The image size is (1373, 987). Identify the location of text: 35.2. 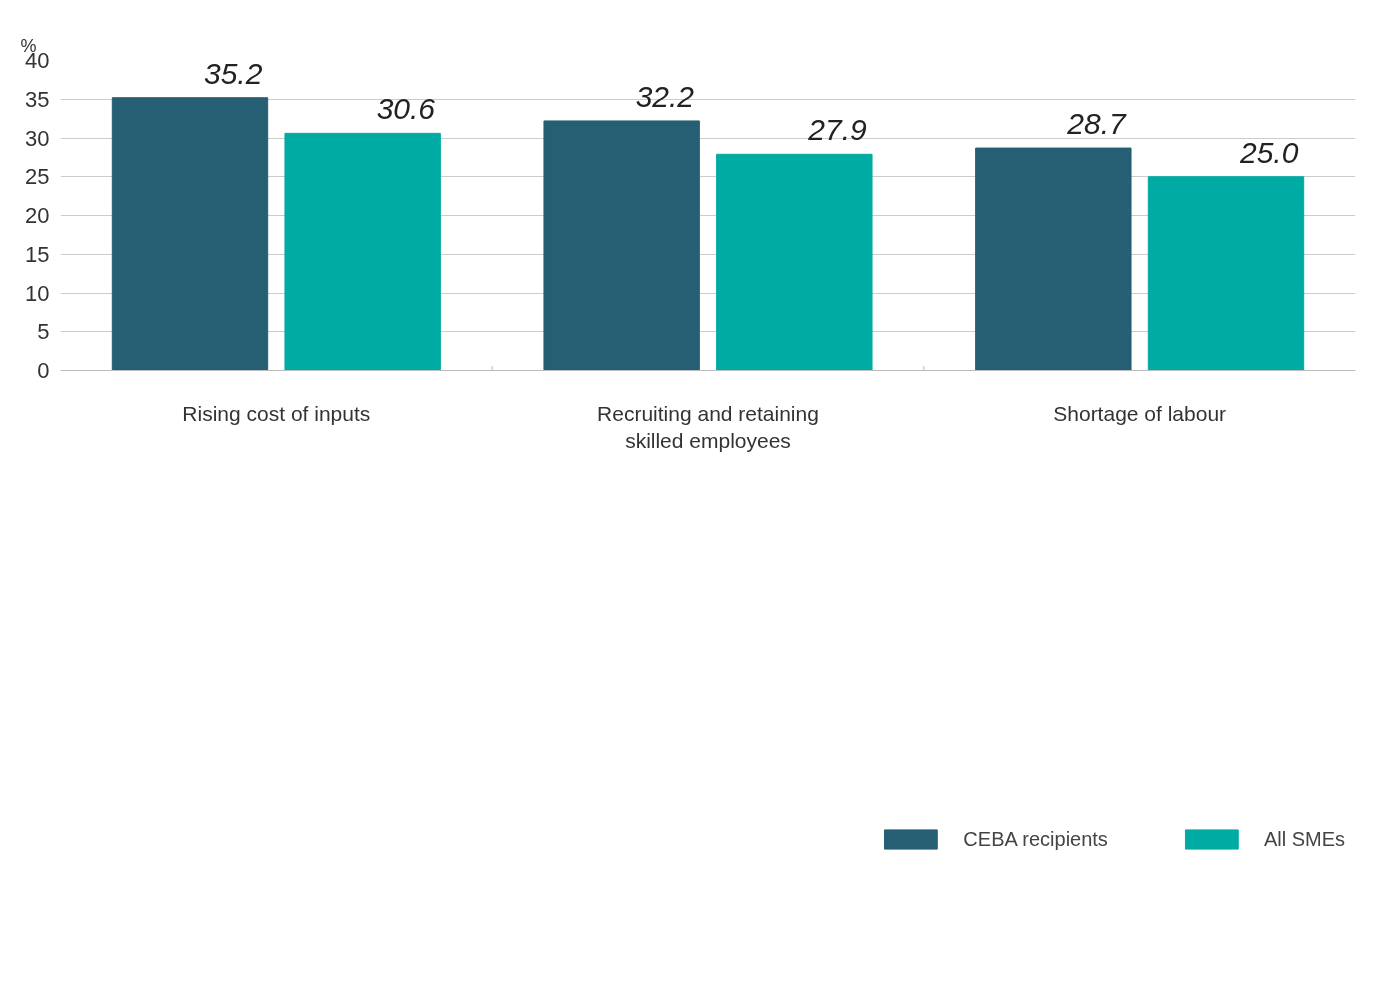
(233, 73).